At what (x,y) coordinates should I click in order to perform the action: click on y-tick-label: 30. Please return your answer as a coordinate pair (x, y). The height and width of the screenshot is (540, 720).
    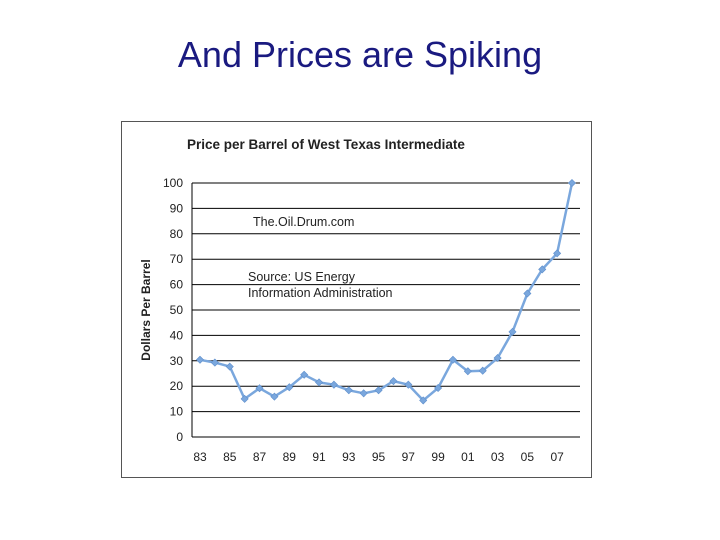
    Looking at the image, I should click on (177, 361).